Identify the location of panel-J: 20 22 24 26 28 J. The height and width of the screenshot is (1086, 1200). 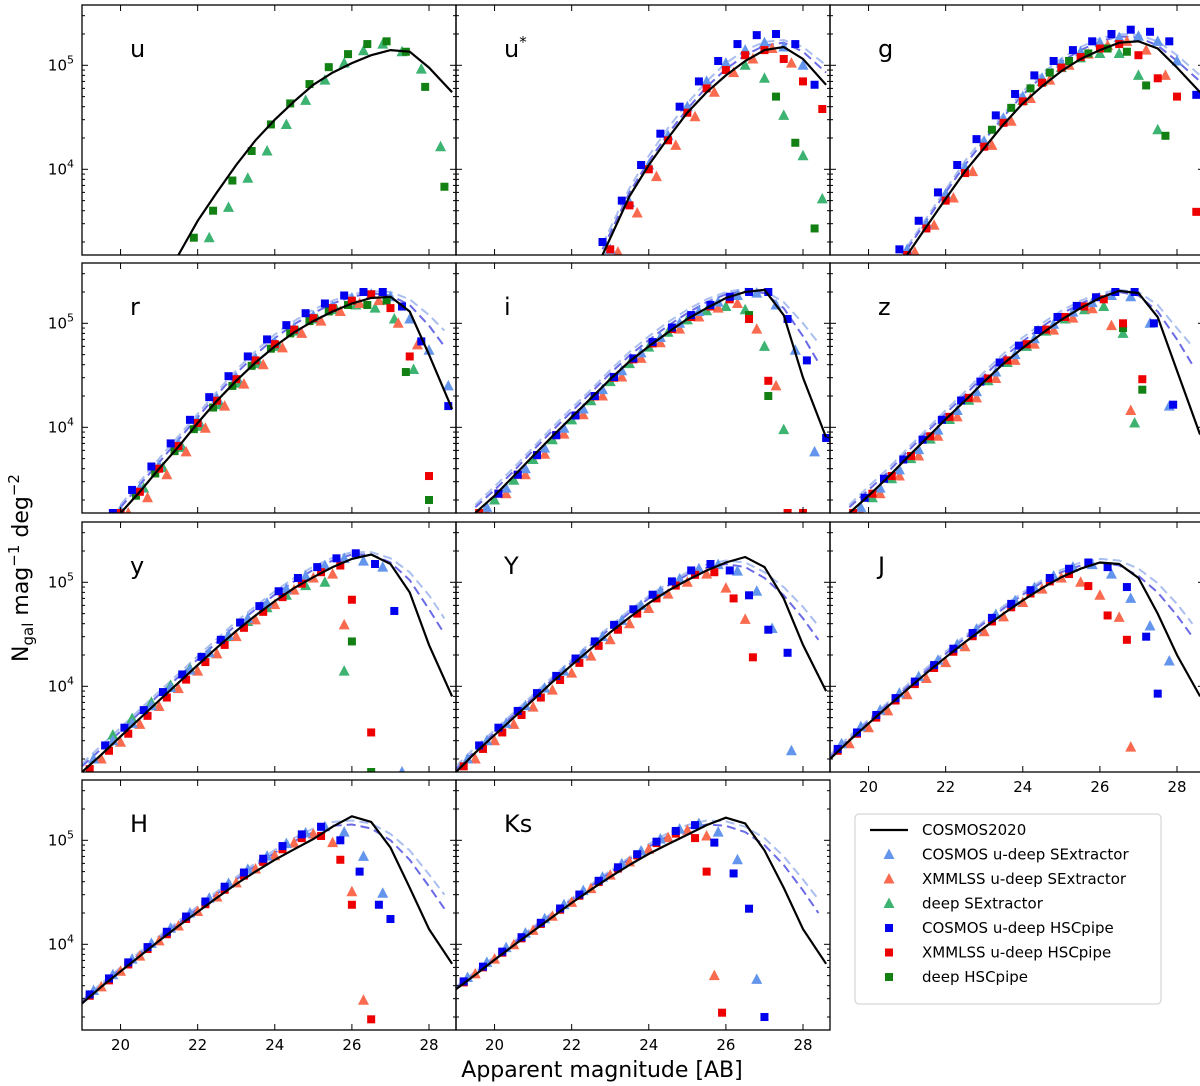
(1014, 658).